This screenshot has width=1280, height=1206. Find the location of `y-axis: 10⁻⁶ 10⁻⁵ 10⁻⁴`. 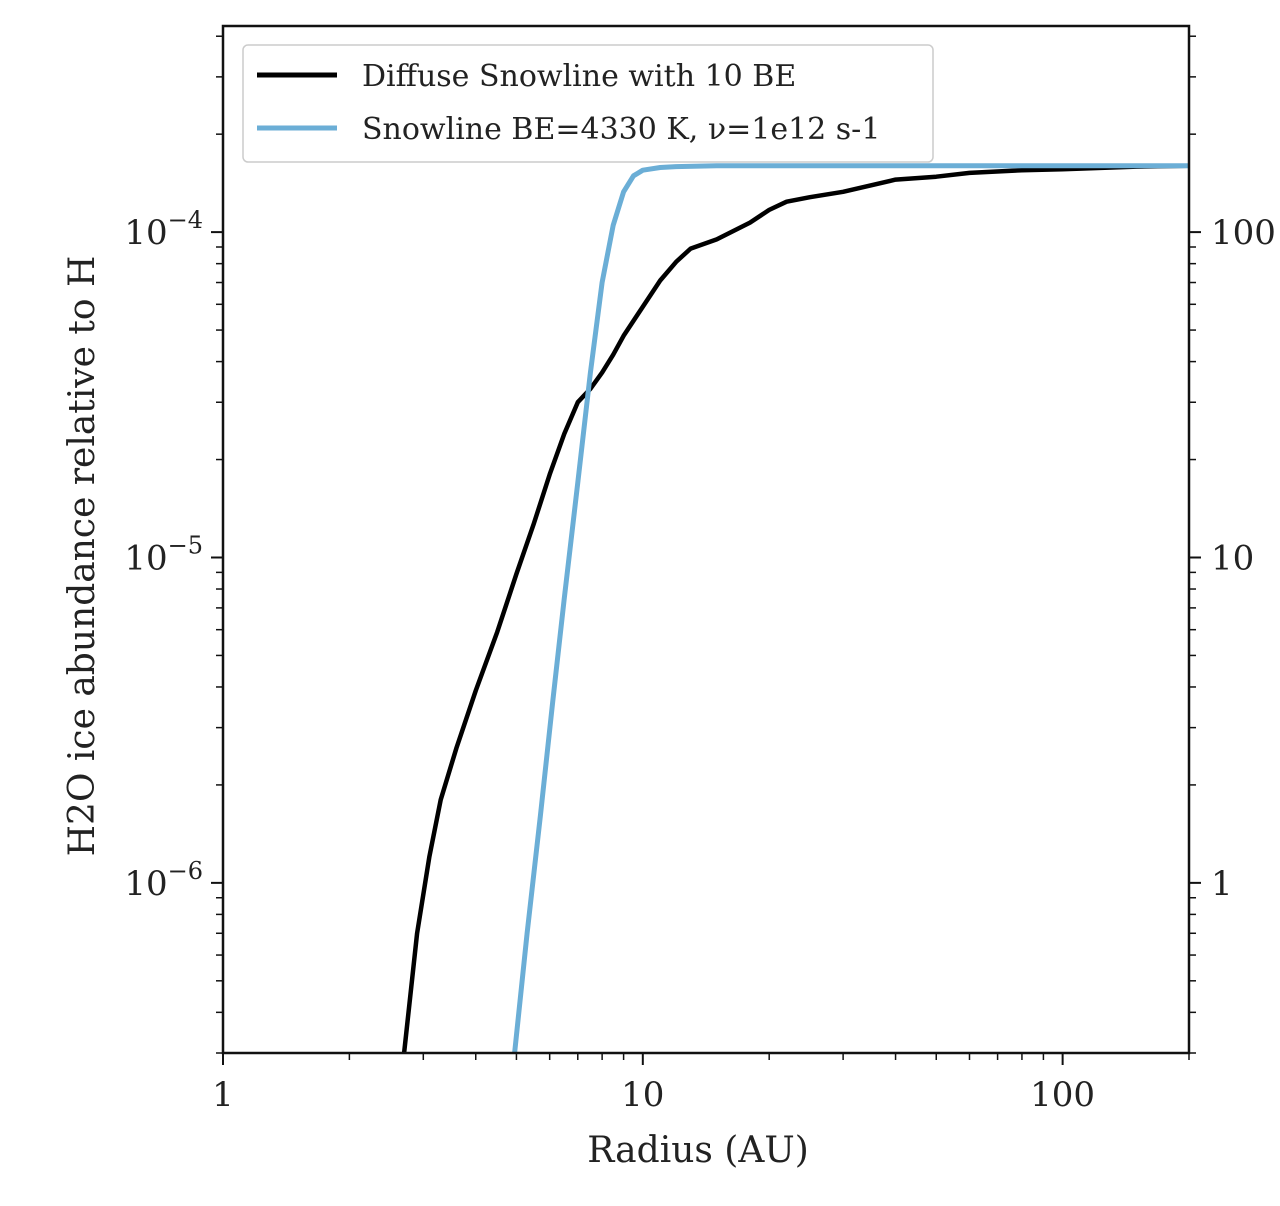

y-axis: 10⁻⁶ 10⁻⁵ 10⁻⁴ is located at coordinates (173, 544).